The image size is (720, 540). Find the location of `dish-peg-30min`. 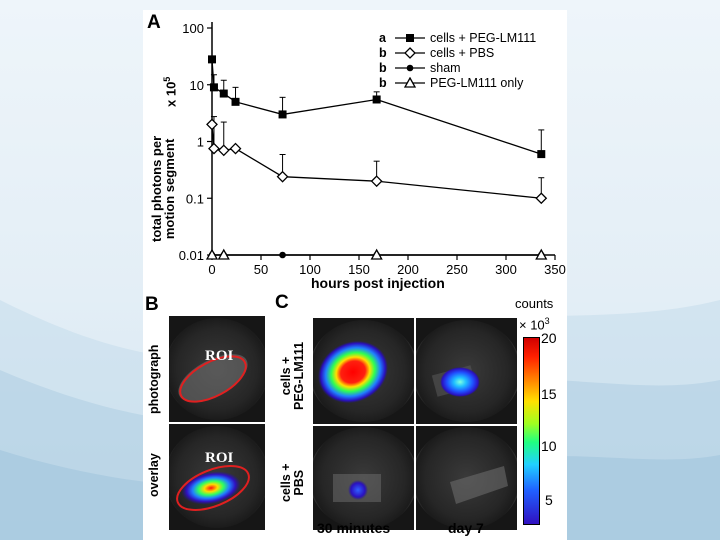

dish-peg-30min is located at coordinates (363, 371).